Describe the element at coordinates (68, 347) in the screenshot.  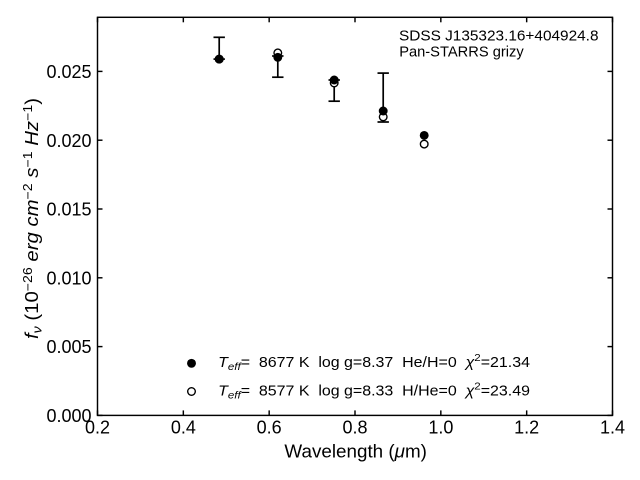
I see `svg-text: 0.005` at that location.